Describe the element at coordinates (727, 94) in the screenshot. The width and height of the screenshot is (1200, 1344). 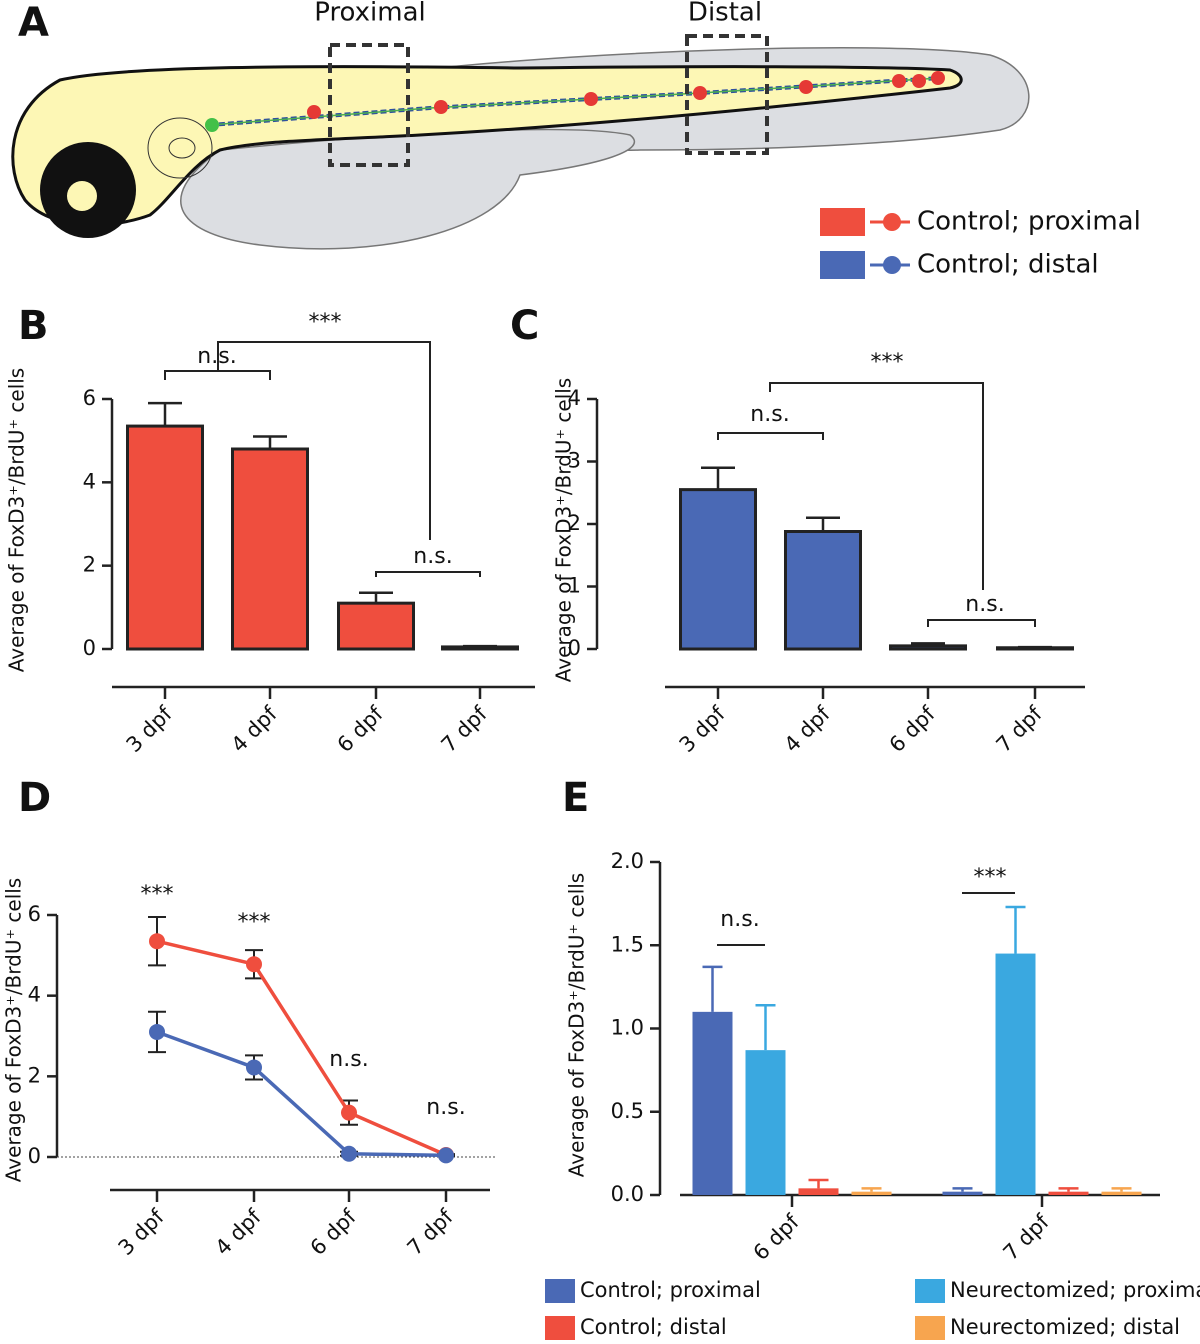
I see `distal-box` at that location.